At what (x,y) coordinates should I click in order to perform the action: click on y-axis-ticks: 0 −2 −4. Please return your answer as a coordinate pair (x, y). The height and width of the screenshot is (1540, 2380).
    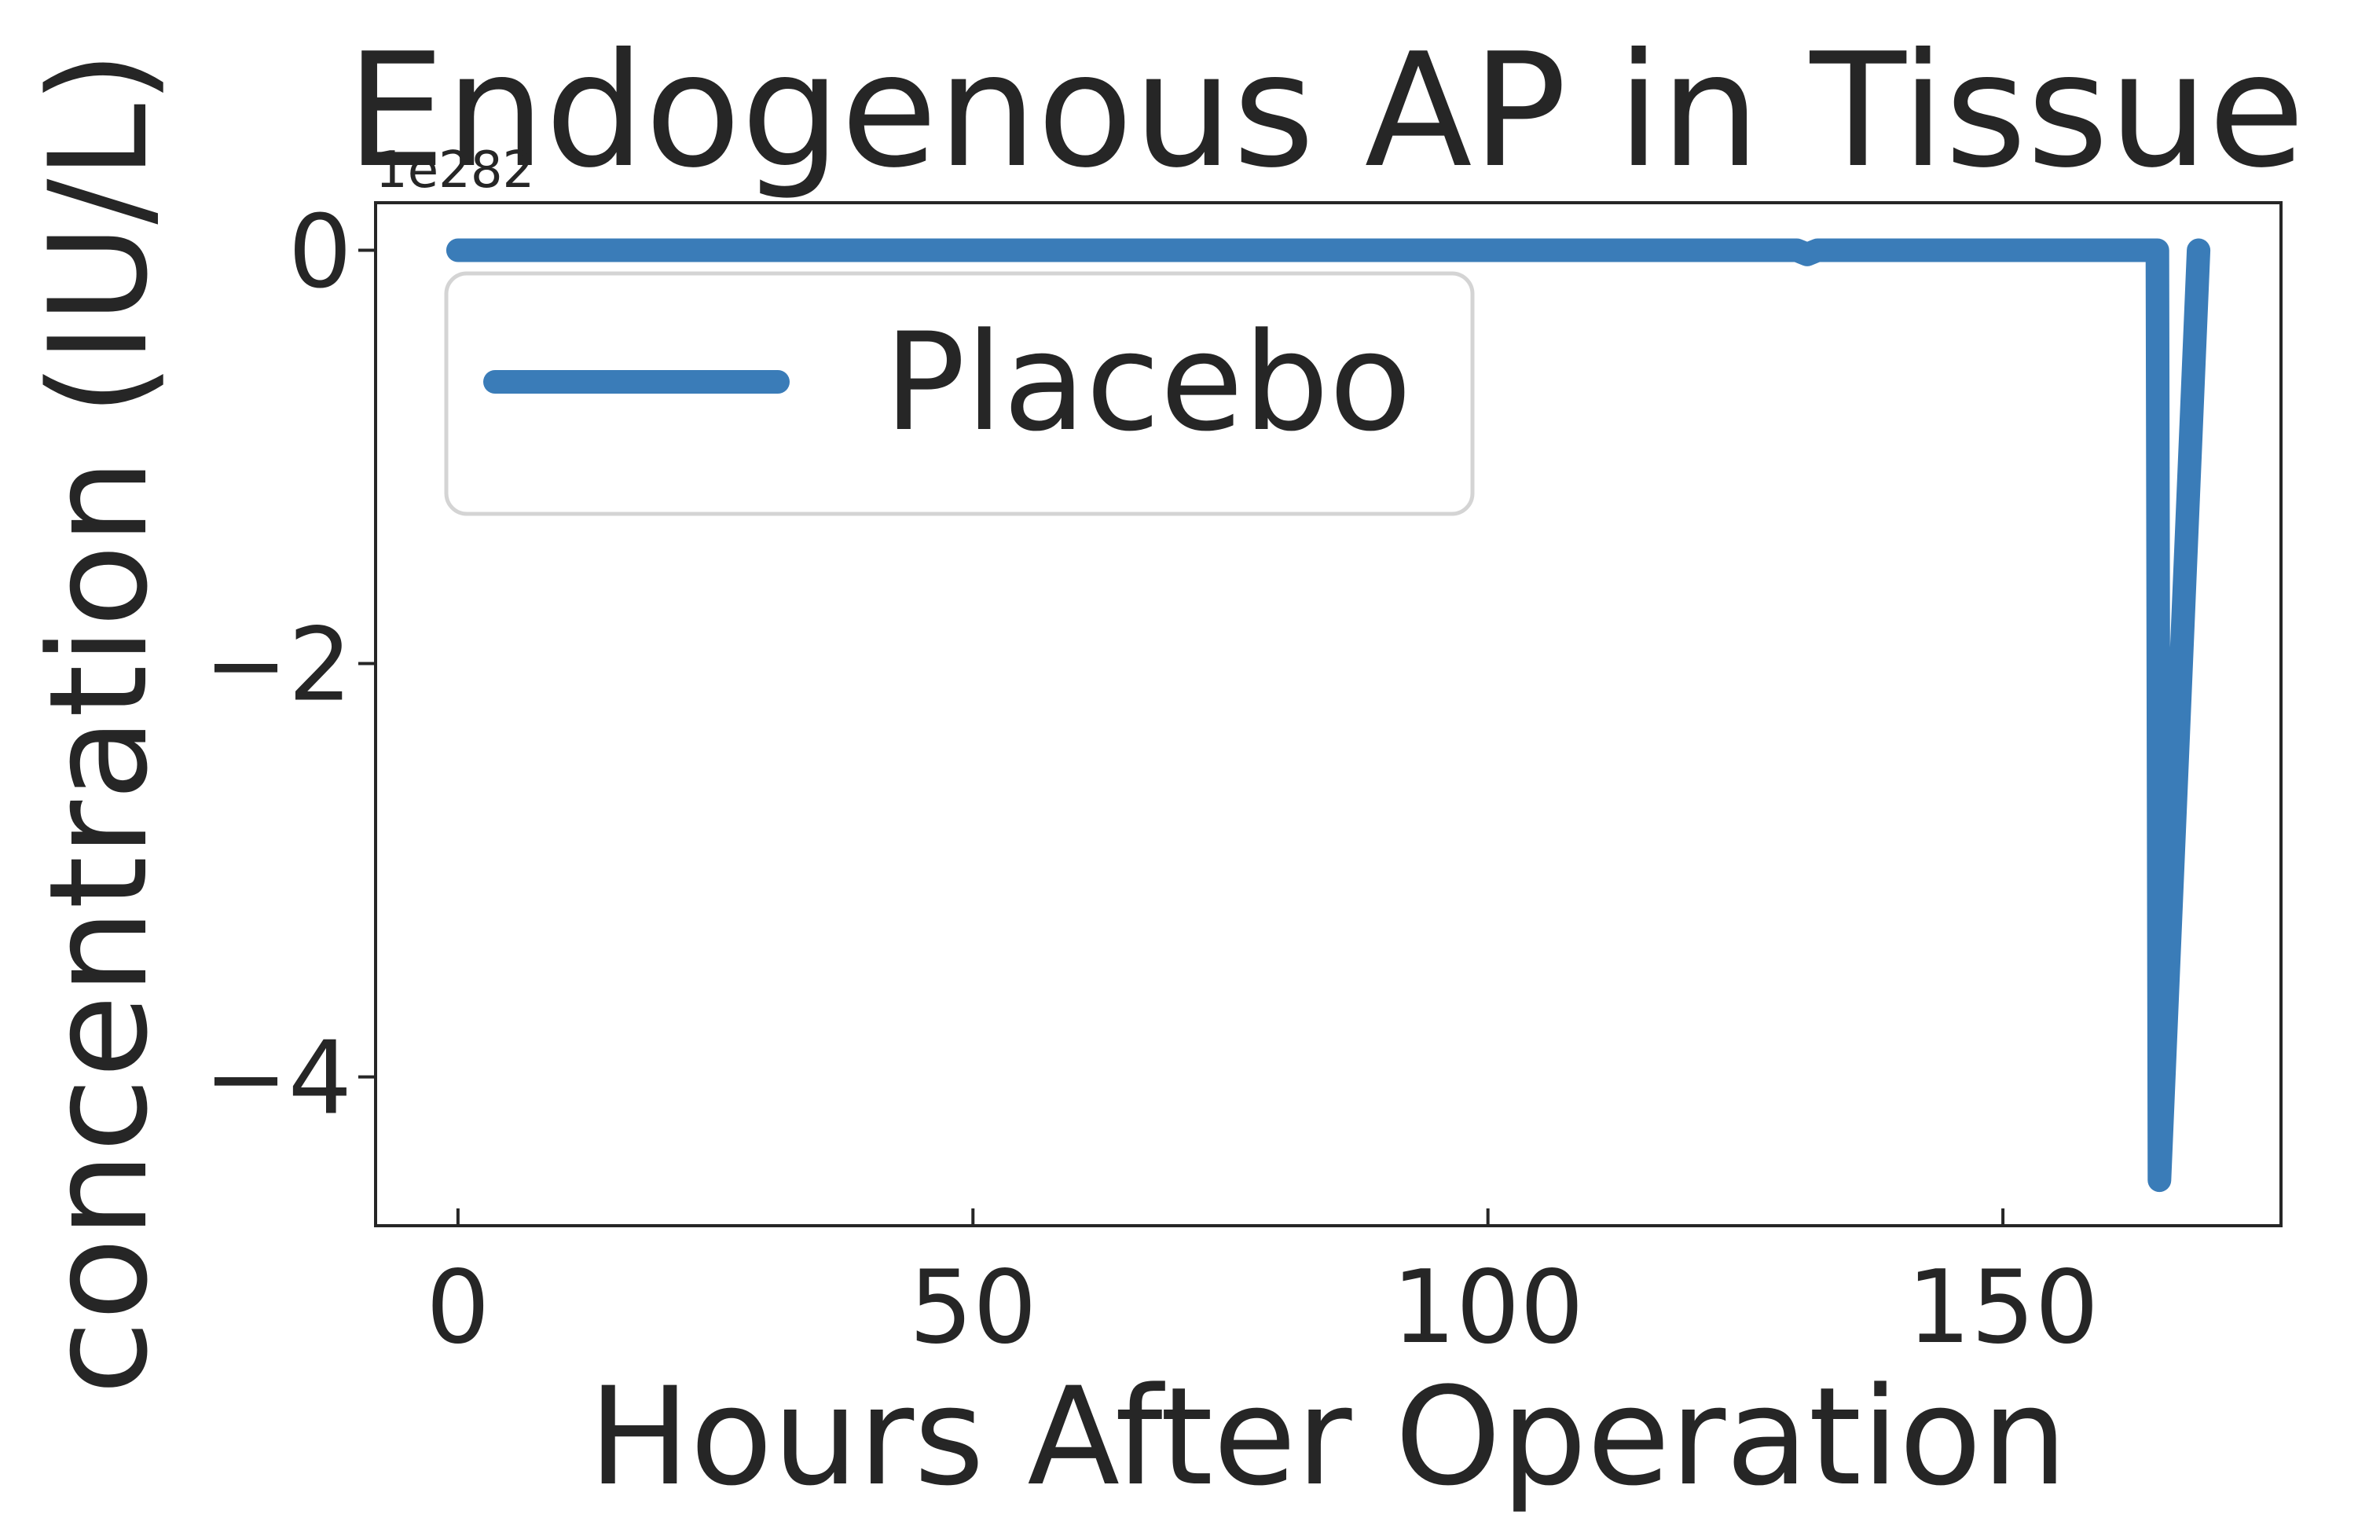
    Looking at the image, I should click on (290, 665).